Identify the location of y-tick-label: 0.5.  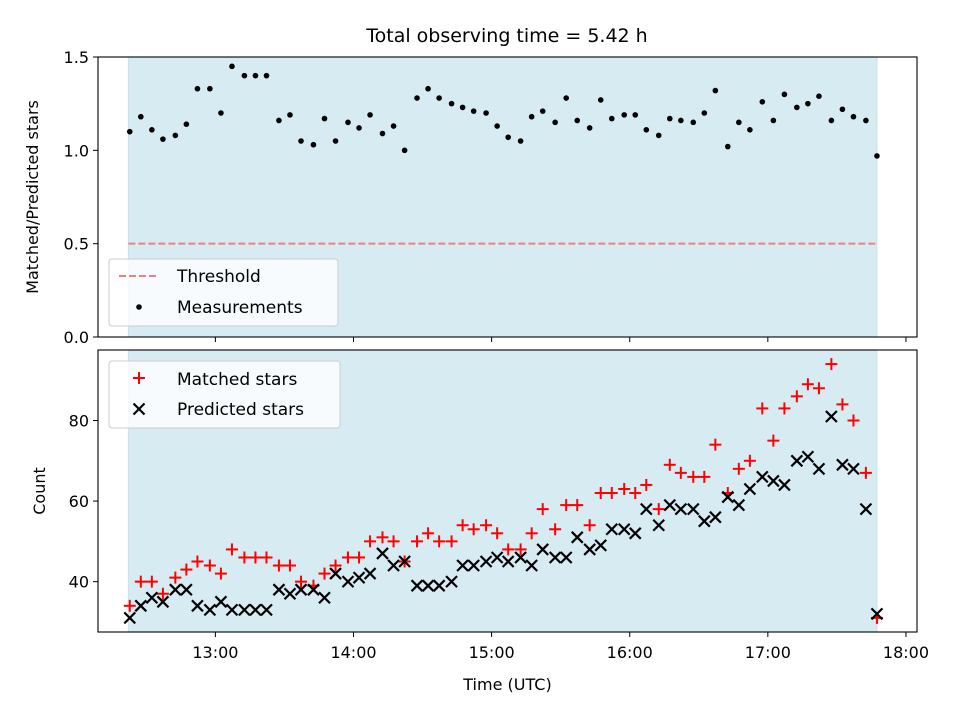
(76, 244).